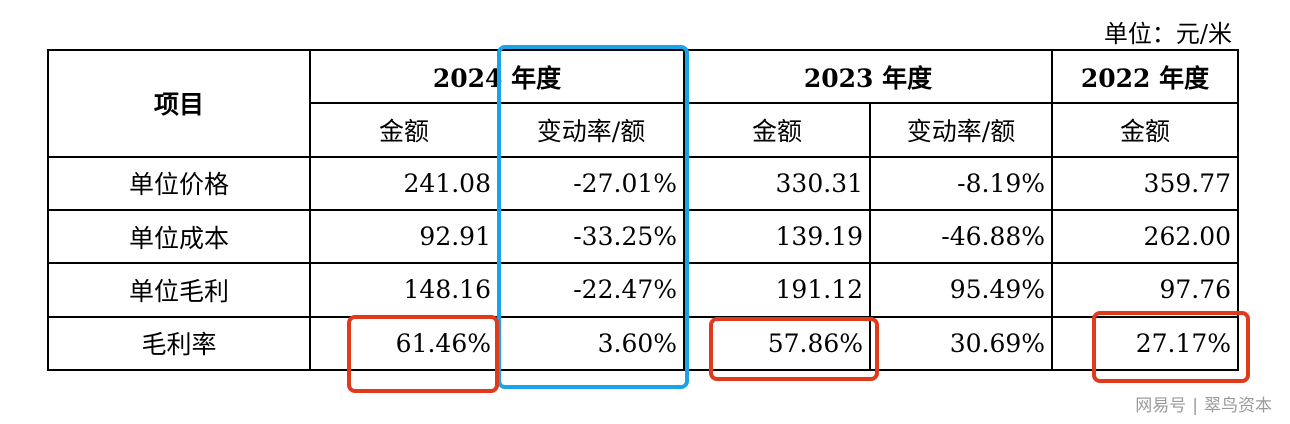  What do you see at coordinates (591, 183) in the screenshot?
I see `cell-change-2024: -27.01%` at bounding box center [591, 183].